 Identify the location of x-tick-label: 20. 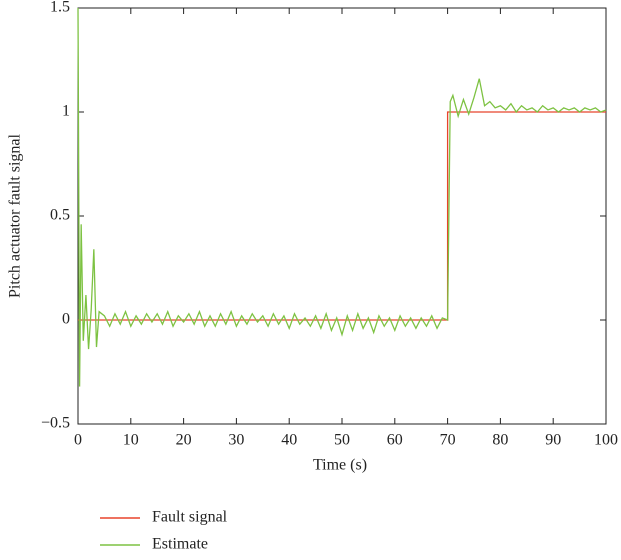
(184, 440).